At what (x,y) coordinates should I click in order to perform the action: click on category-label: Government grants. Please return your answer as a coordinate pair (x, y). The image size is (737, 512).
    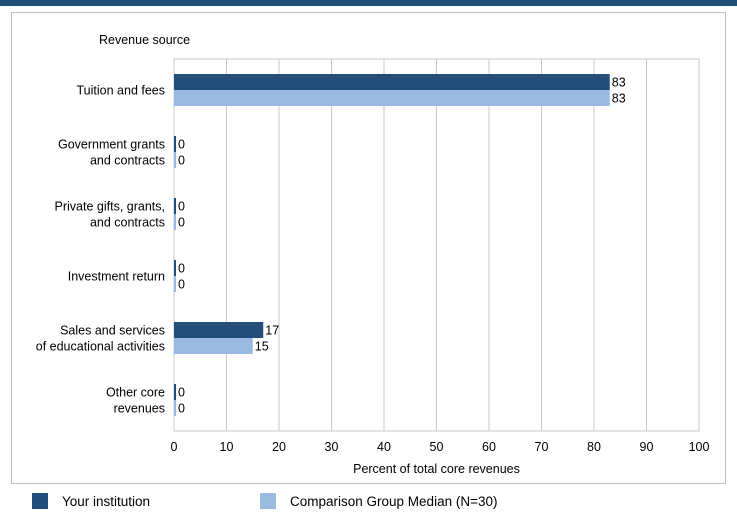
    Looking at the image, I should click on (111, 145).